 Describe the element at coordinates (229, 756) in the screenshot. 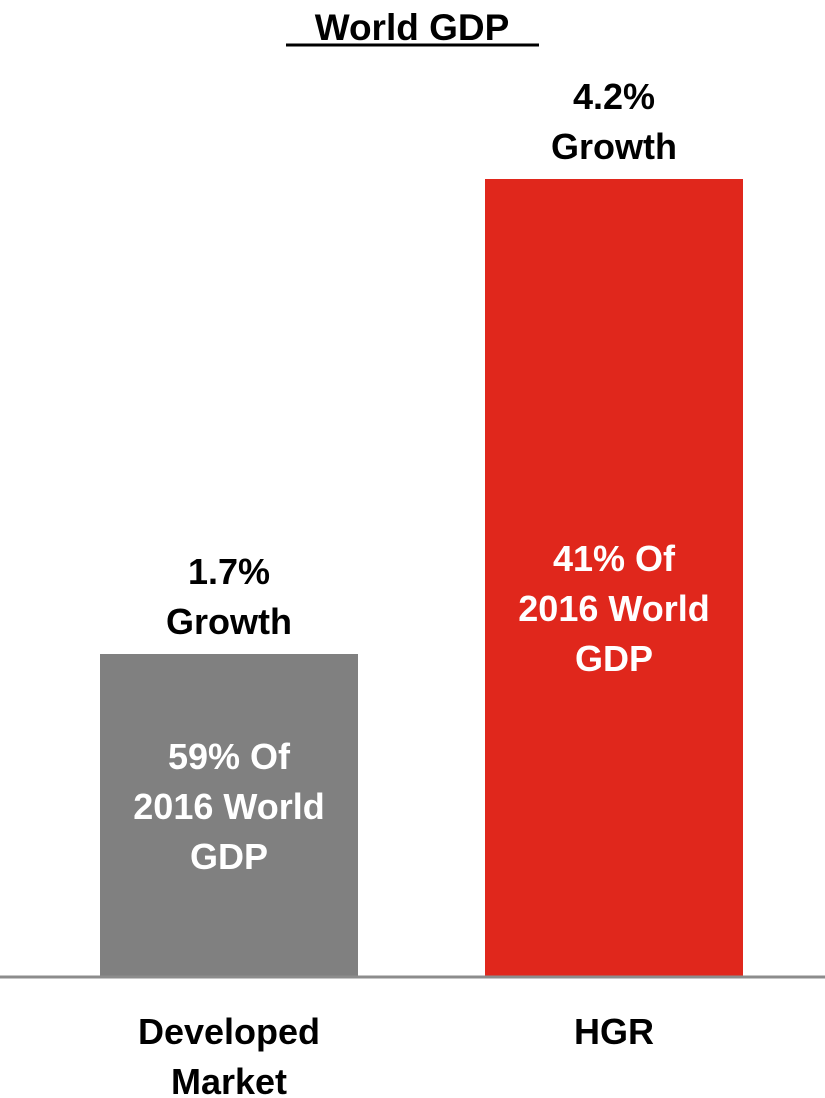

I see `bar-share-label: 59% Of` at that location.